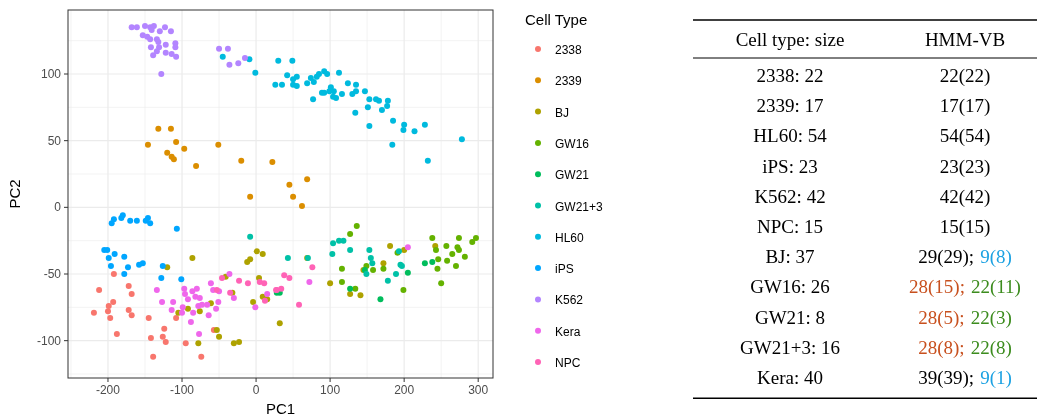 This screenshot has height=417, width=1048. What do you see at coordinates (965, 196) in the screenshot?
I see `text: 42(42)` at bounding box center [965, 196].